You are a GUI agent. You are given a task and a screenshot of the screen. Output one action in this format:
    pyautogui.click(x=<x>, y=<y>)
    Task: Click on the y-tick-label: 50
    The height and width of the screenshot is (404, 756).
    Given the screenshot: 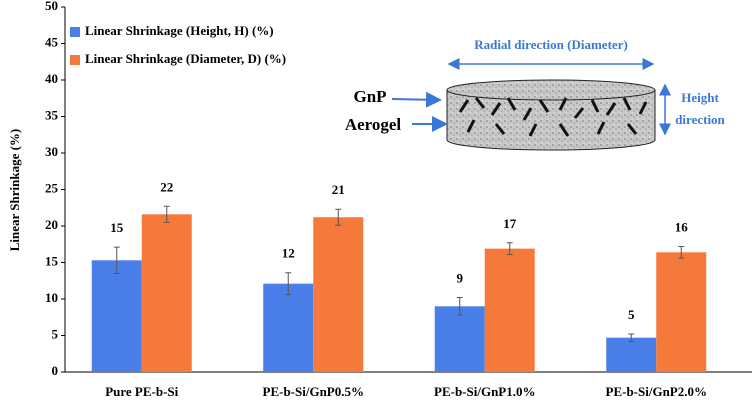 What is the action you would take?
    pyautogui.click(x=51, y=6)
    